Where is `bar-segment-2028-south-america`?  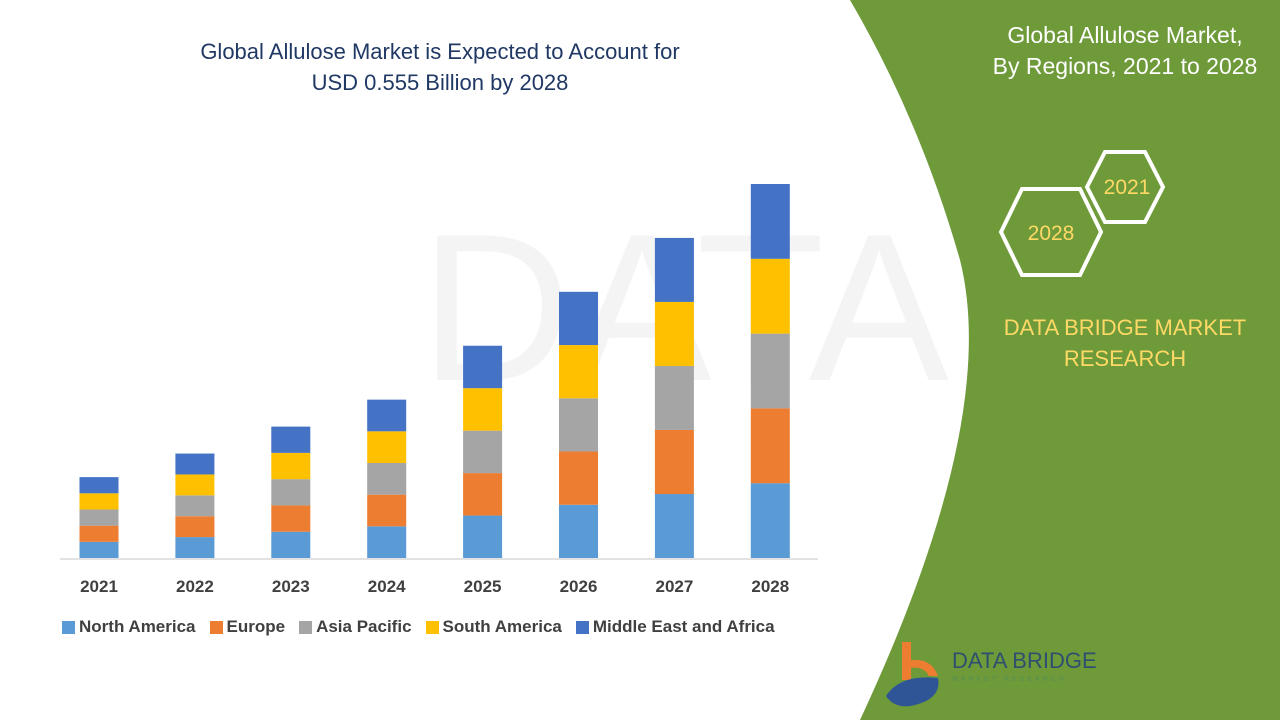 bar-segment-2028-south-america is located at coordinates (770, 296).